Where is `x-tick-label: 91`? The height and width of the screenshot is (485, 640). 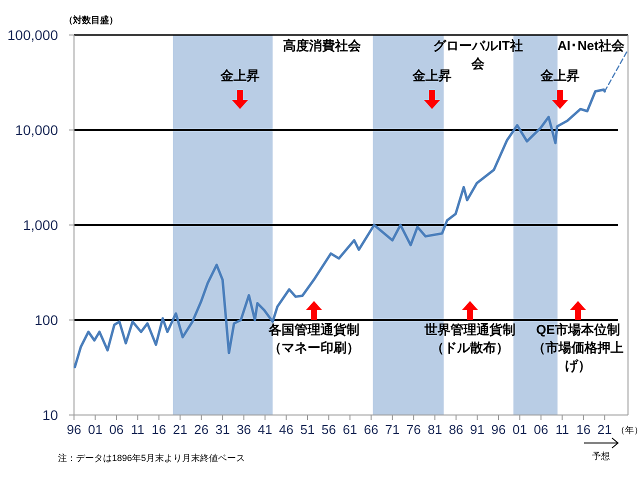
x-tick-label: 91 is located at coordinates (477, 429).